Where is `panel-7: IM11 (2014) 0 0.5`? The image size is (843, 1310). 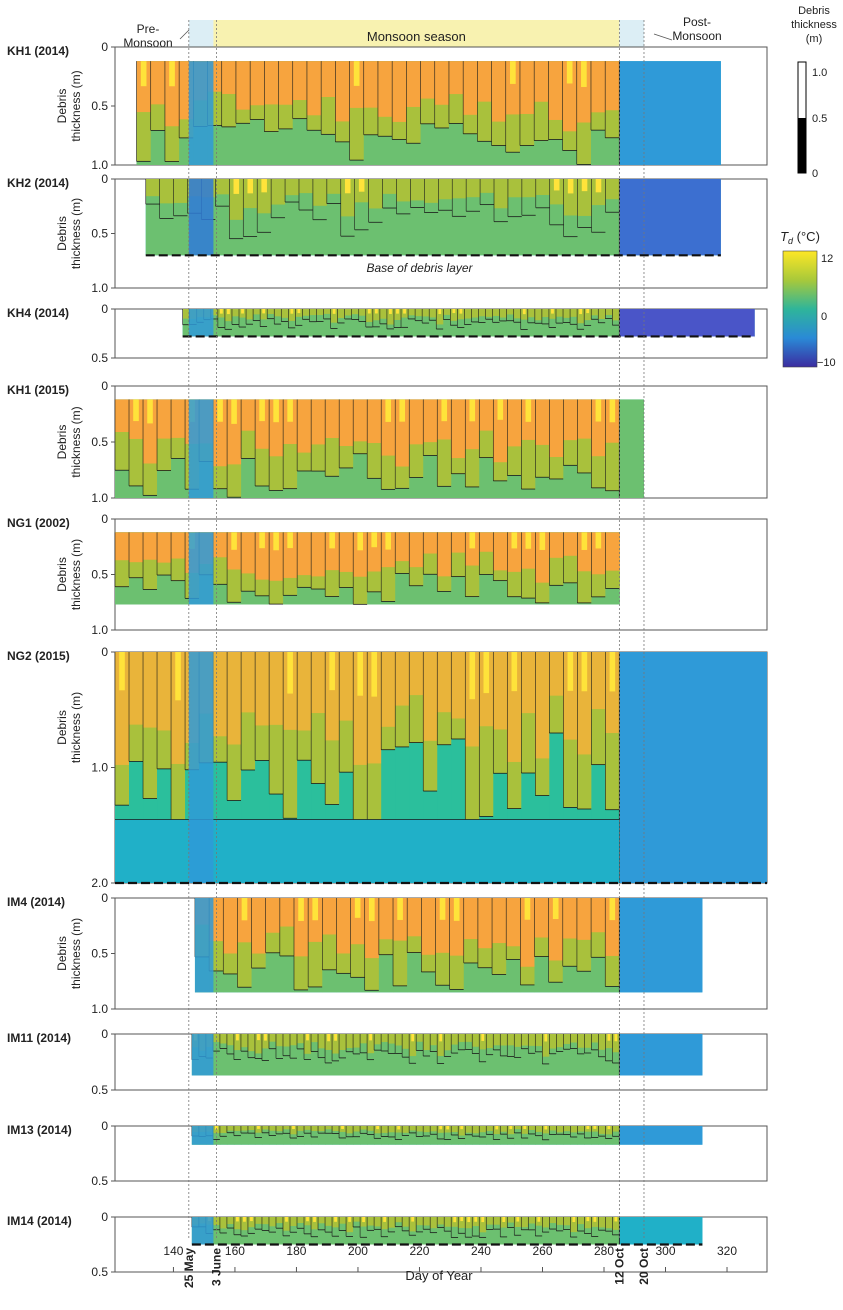 panel-7: IM11 (2014) 0 0.5 is located at coordinates (387, 1062).